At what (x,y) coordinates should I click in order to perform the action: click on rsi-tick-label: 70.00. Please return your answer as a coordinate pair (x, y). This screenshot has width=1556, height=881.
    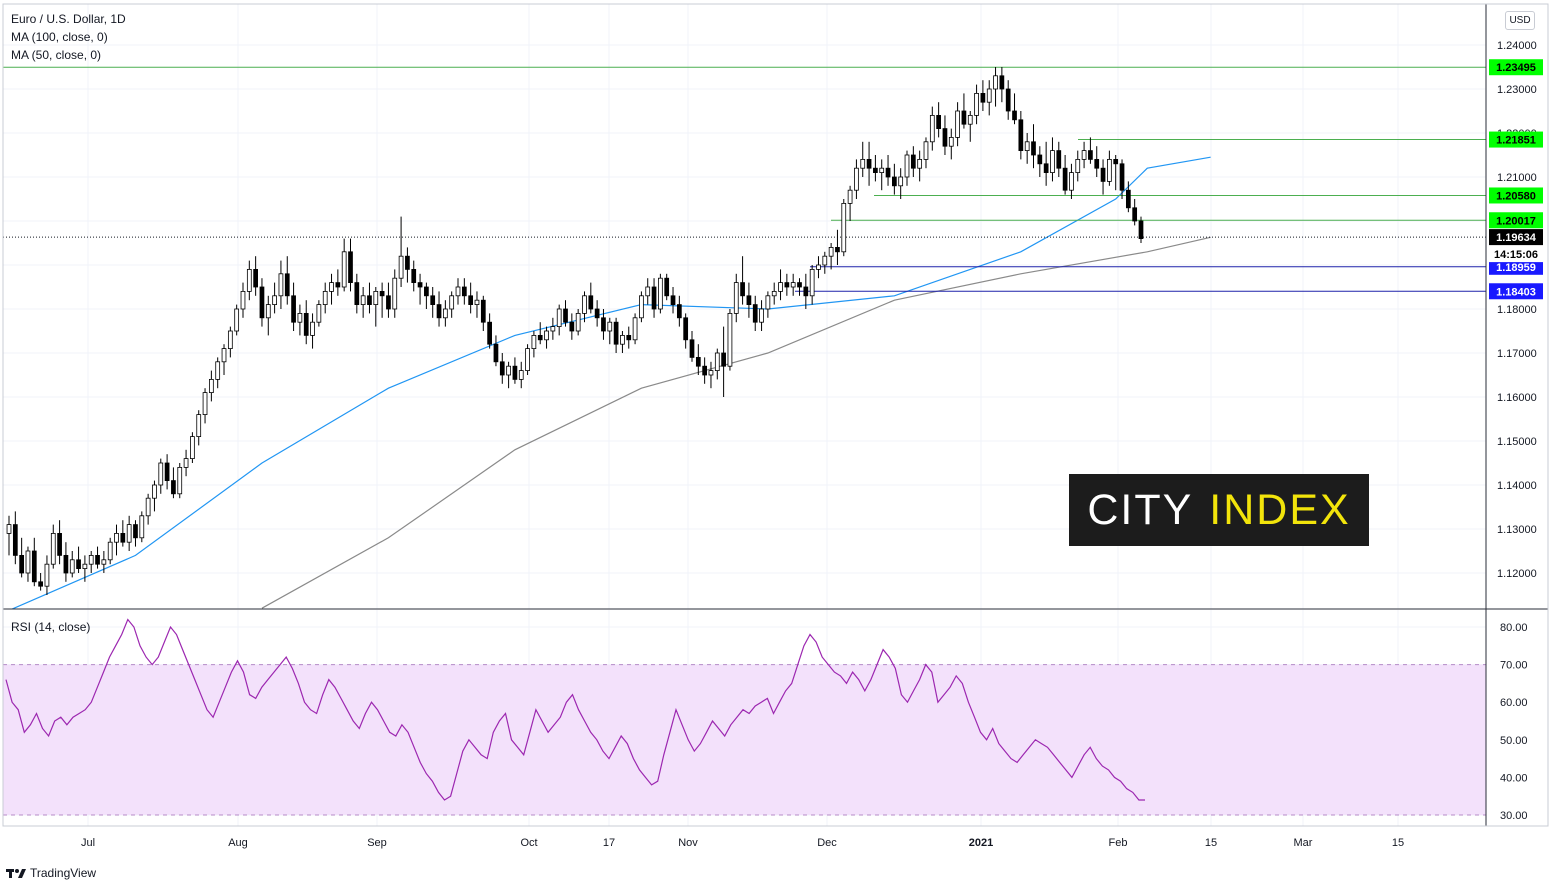
    Looking at the image, I should click on (1514, 666).